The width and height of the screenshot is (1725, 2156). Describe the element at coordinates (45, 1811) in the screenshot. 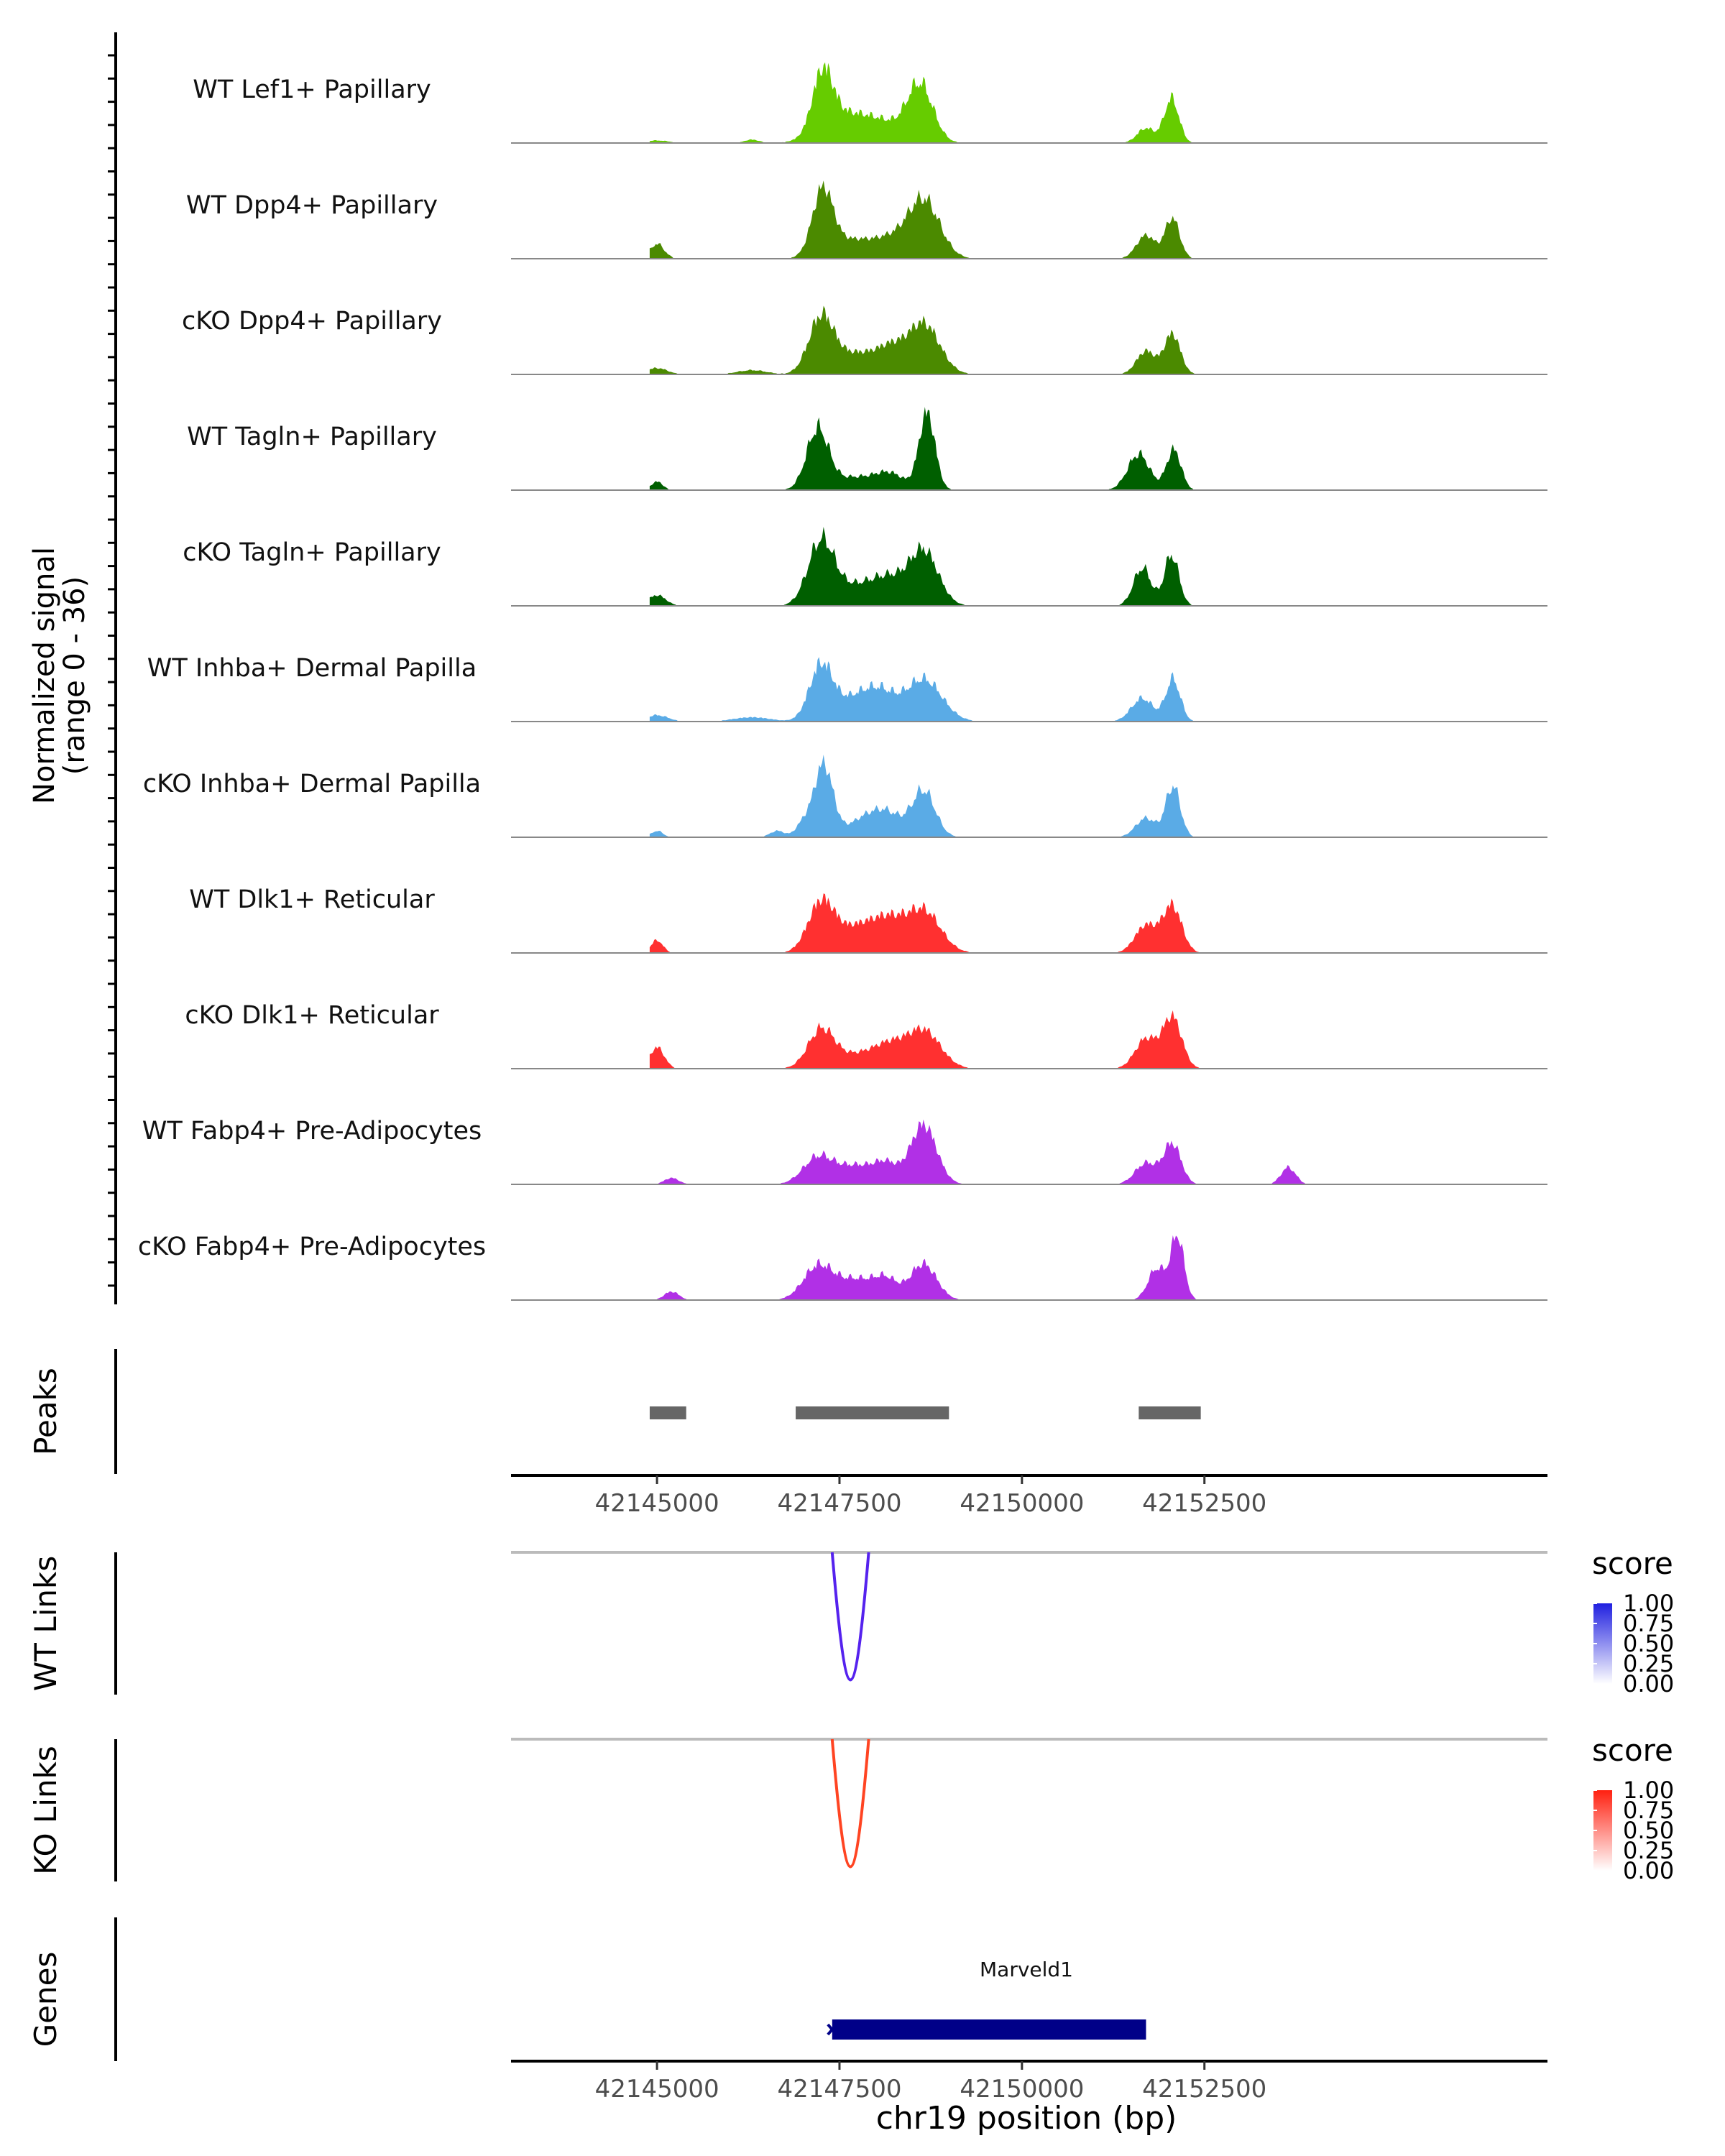

I see `links-label: KO Links` at that location.